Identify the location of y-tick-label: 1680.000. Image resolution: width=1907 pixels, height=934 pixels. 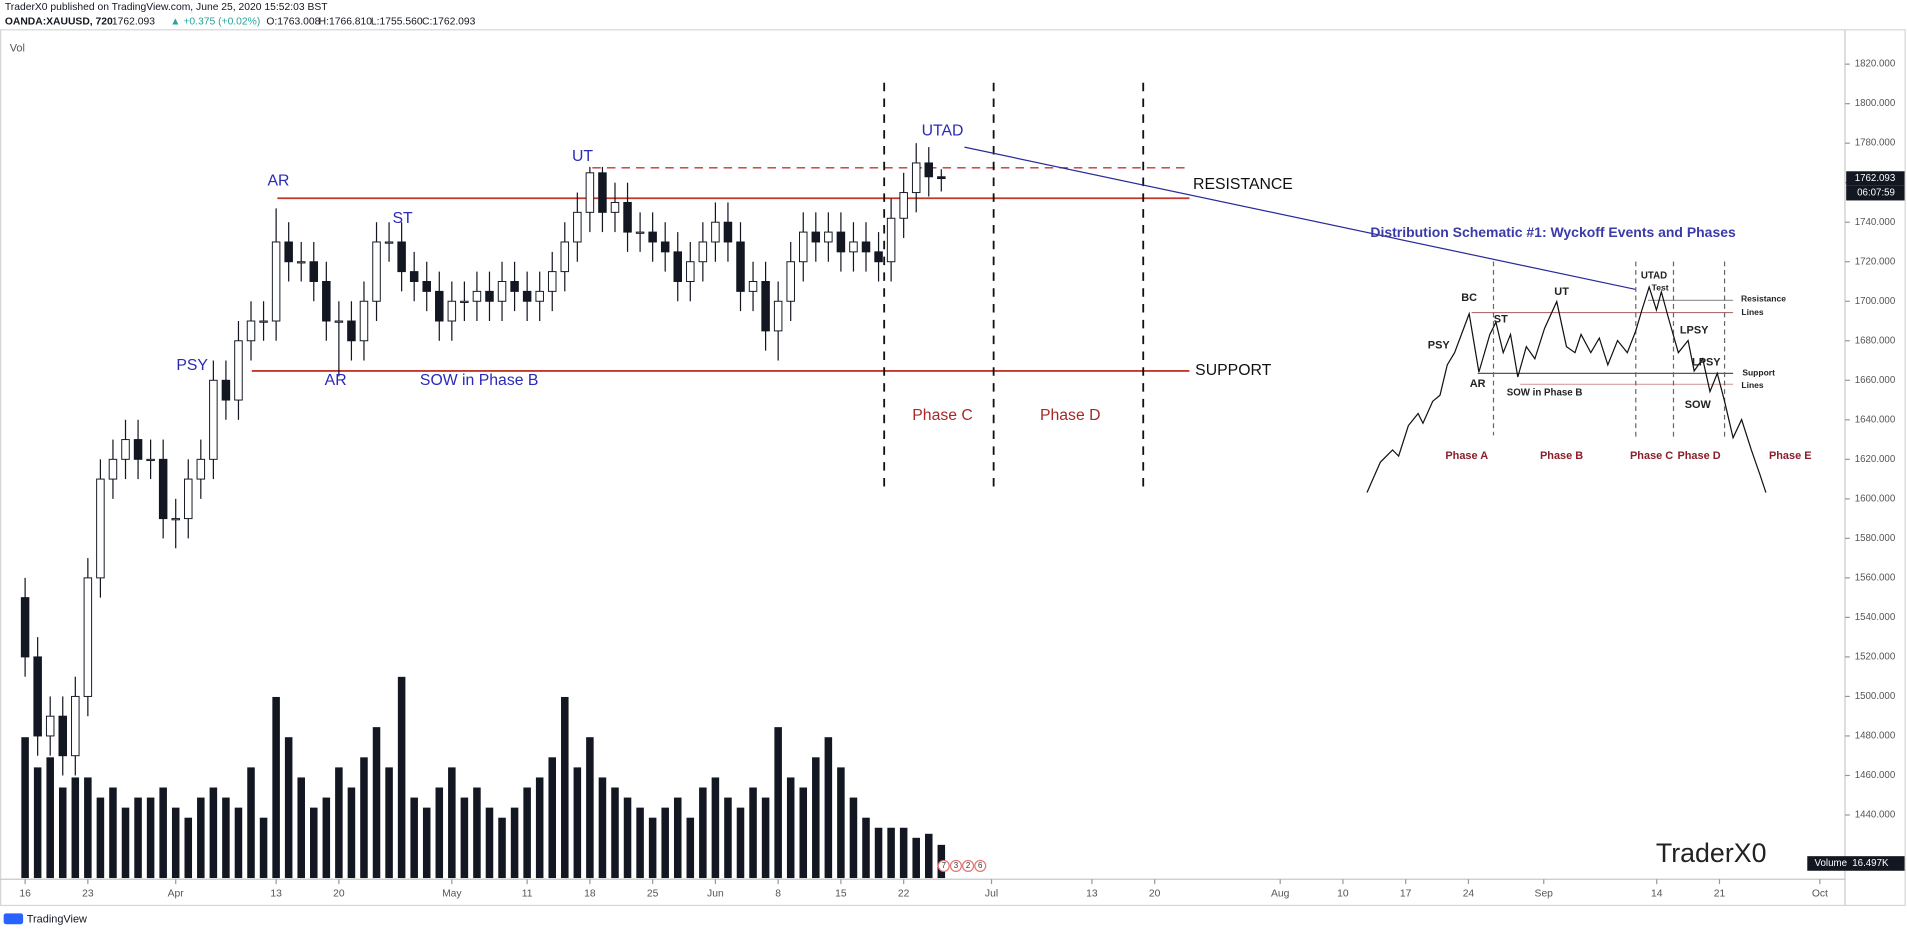
(1875, 340).